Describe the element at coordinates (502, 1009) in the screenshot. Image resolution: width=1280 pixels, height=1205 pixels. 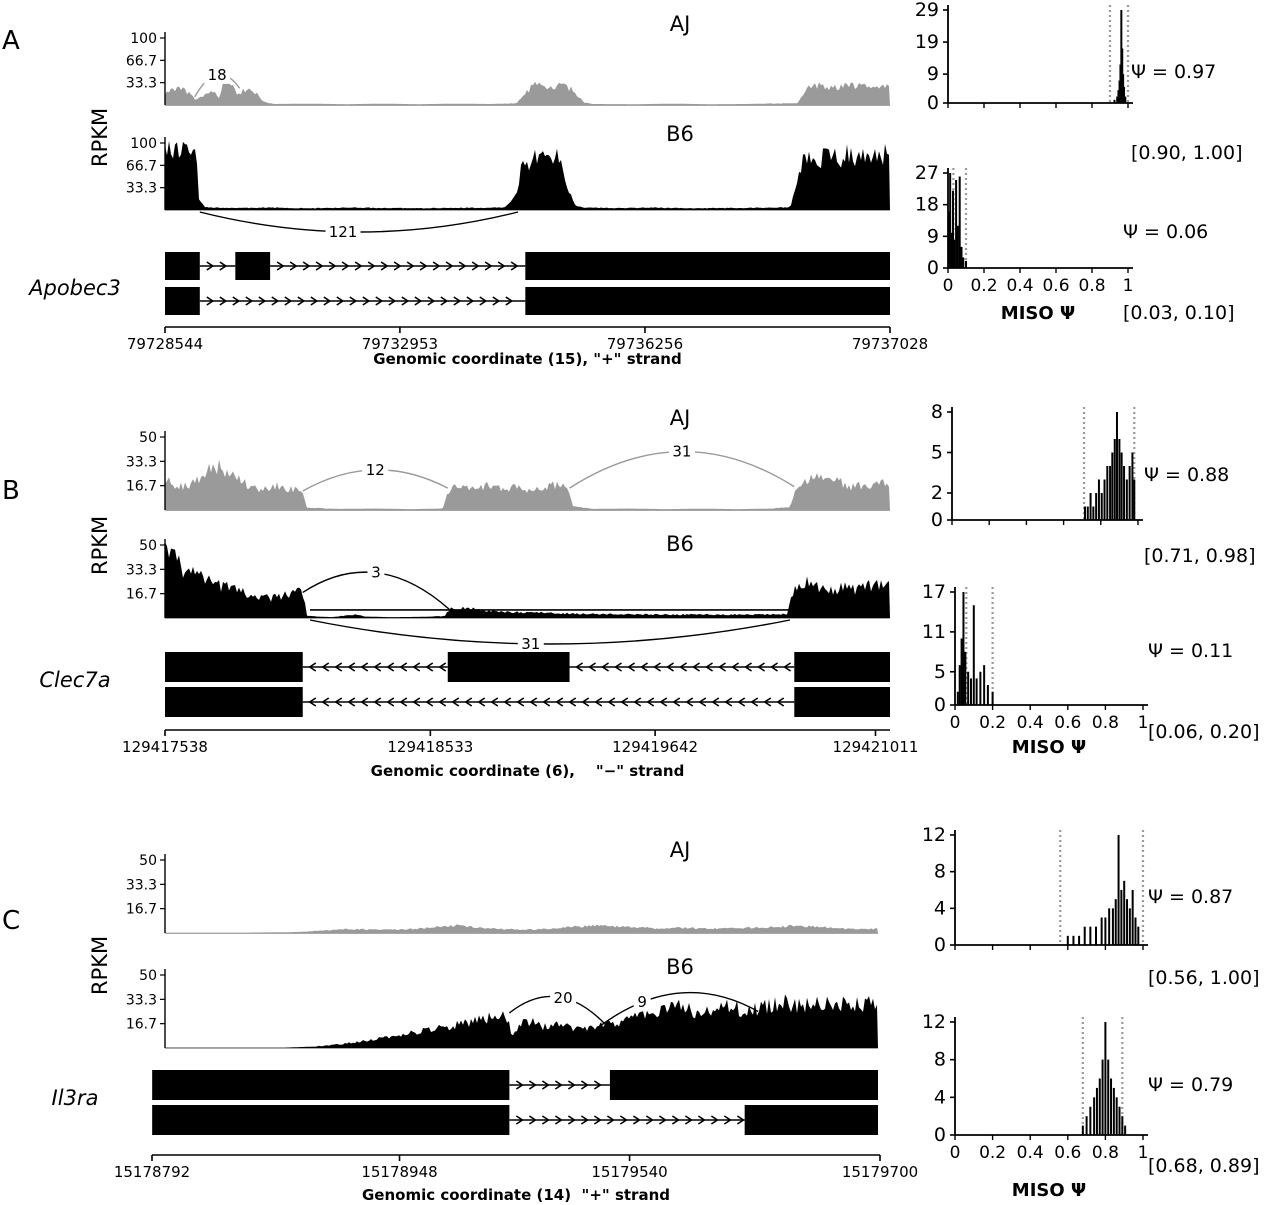
I see `coverage-track-b6: 50 33.3 16.7 20 9` at that location.